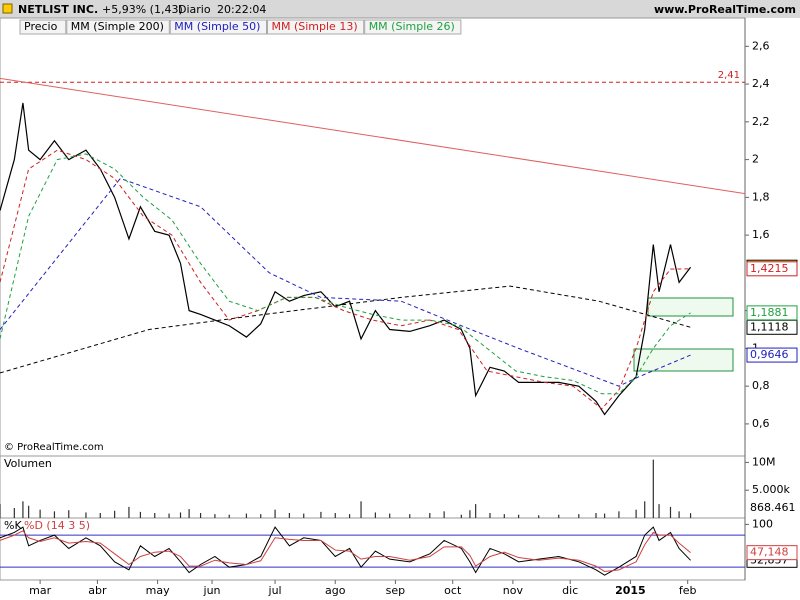 This screenshot has width=800, height=600. Describe the element at coordinates (142, 9) in the screenshot. I see `change: +5,93% (1,43)` at that location.